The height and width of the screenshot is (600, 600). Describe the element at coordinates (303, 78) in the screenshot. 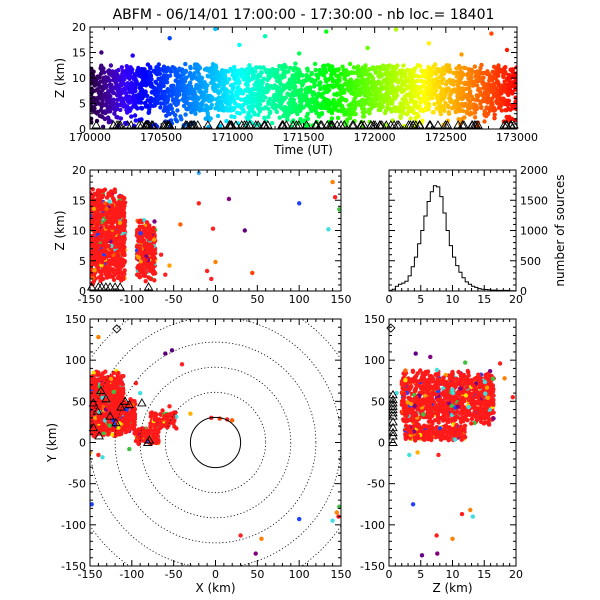

I see `time-height-points` at that location.